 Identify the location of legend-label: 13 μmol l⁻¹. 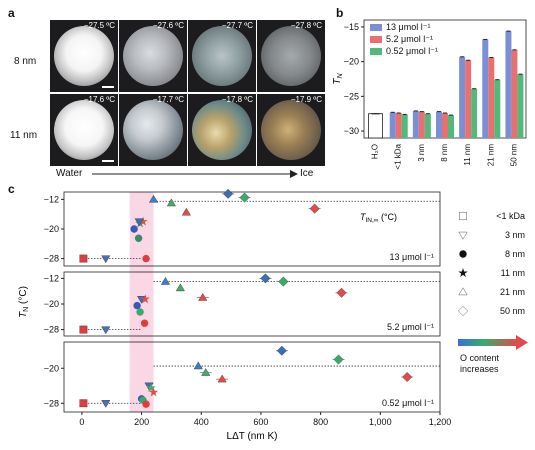
(408, 27).